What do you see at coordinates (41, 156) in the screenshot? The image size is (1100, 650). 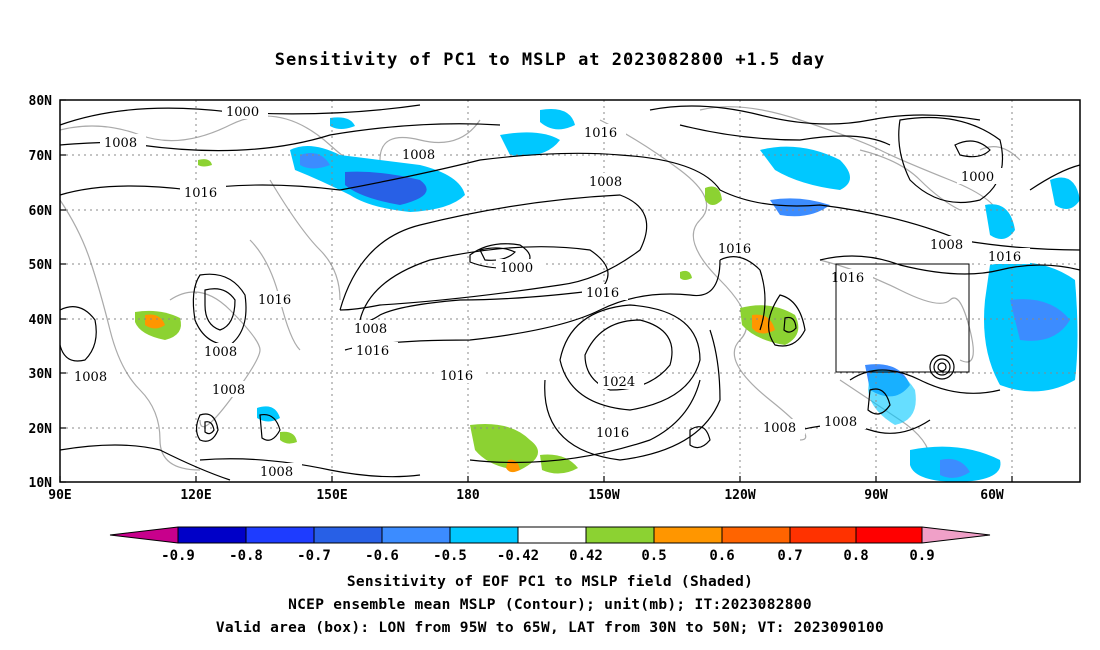 I see `lat-label: 70N` at bounding box center [41, 156].